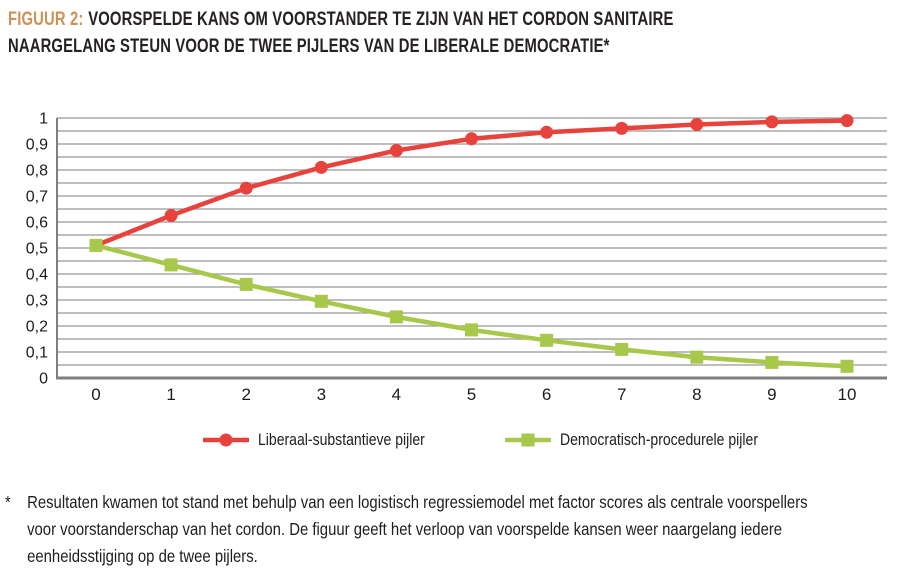  Describe the element at coordinates (37, 171) in the screenshot. I see `y-tick-label: 0,8` at that location.